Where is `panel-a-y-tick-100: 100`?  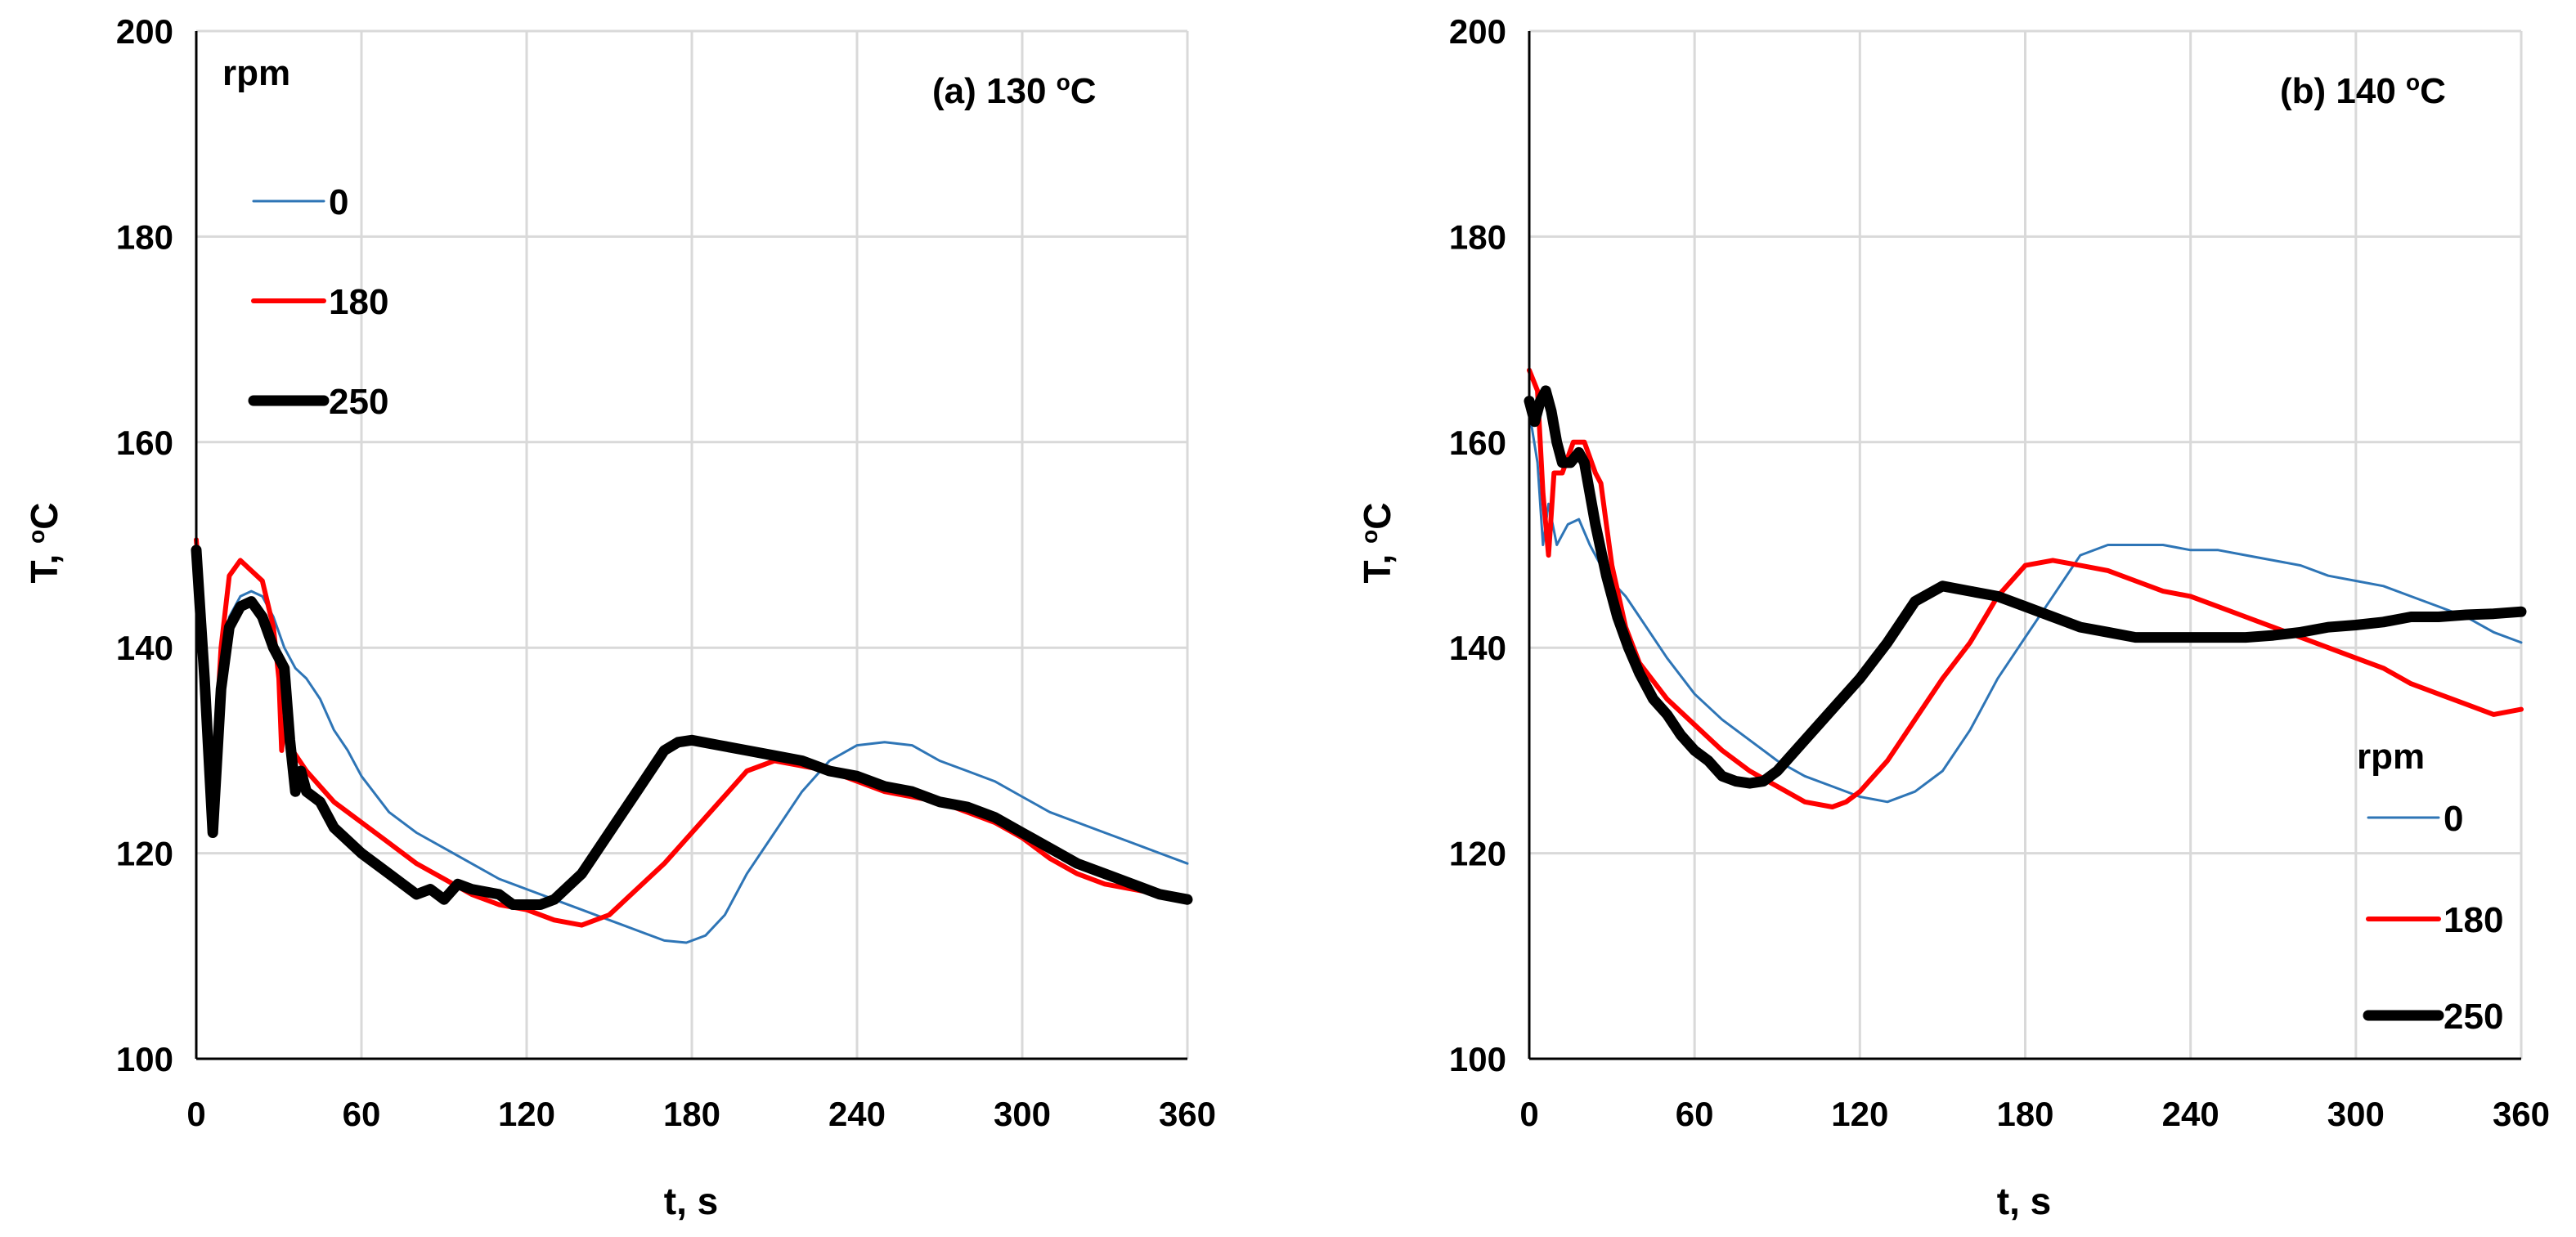
panel-a-y-tick-100: 100 is located at coordinates (144, 1059).